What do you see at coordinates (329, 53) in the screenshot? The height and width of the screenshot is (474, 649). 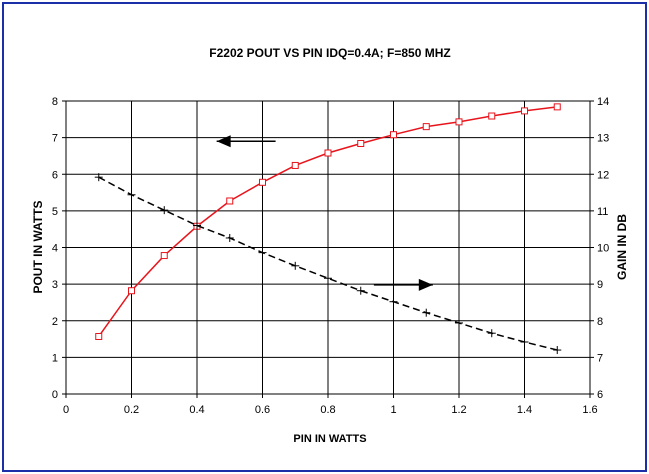 I see `chart-title: F2202 POUT VS PIN IDQ=0.4A; F=850 MHZ` at bounding box center [329, 53].